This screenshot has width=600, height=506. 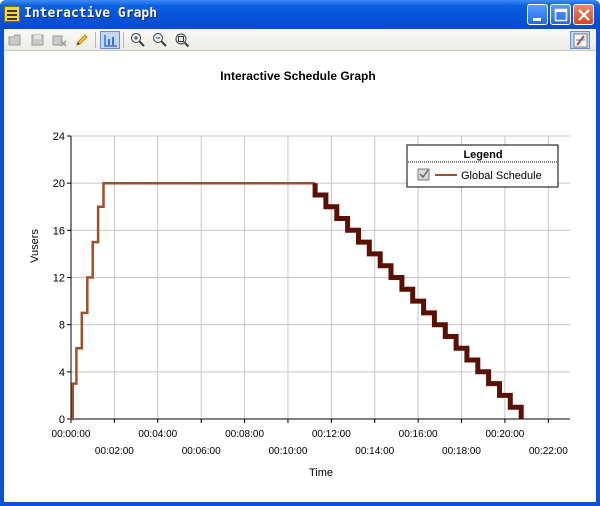 I want to click on y-tick-label: 8, so click(x=62, y=326).